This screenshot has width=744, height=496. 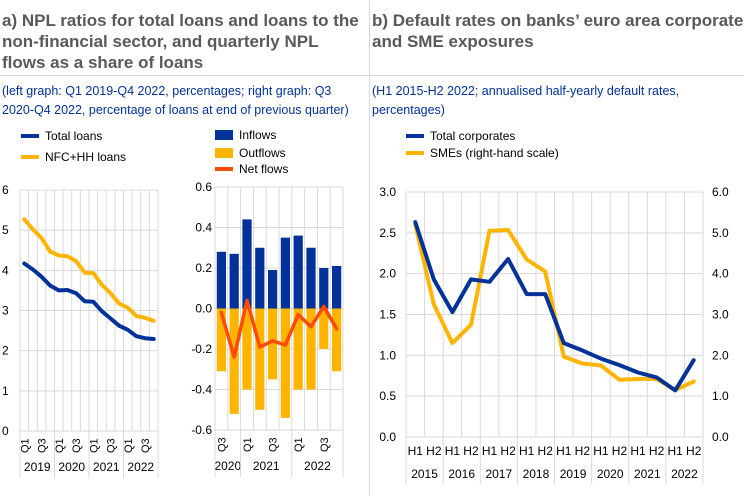 What do you see at coordinates (224, 169) in the screenshot?
I see `legend-net-flows-swatch` at bounding box center [224, 169].